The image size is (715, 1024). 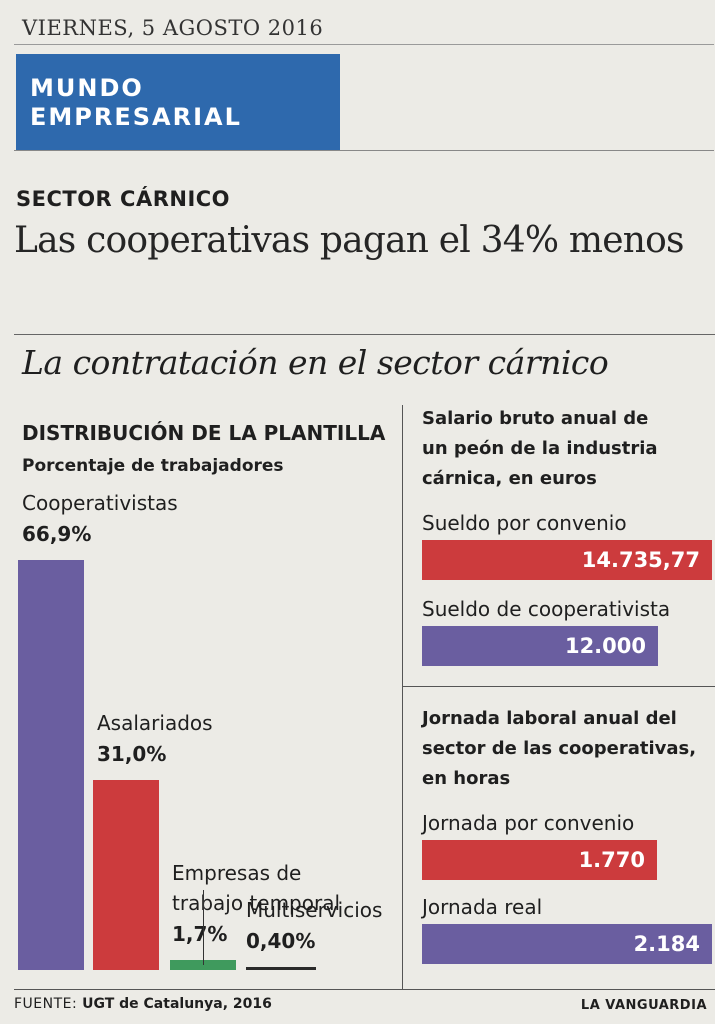 I want to click on hbar-0: 1.770, so click(x=539, y=860).